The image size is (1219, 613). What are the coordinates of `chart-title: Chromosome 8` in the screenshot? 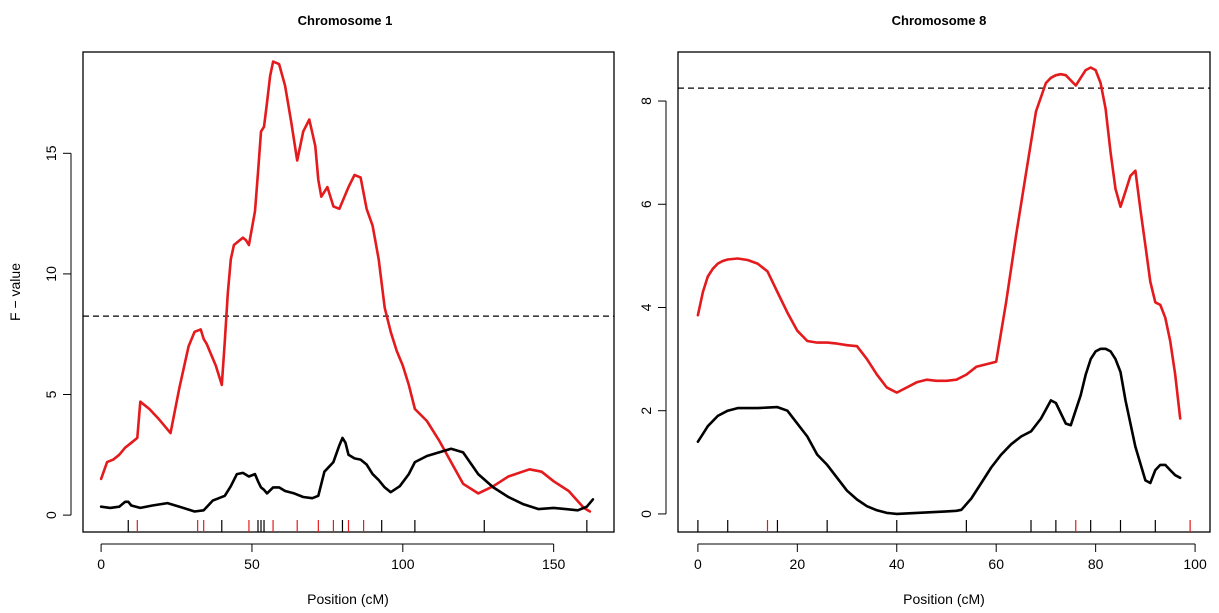 It's located at (939, 20).